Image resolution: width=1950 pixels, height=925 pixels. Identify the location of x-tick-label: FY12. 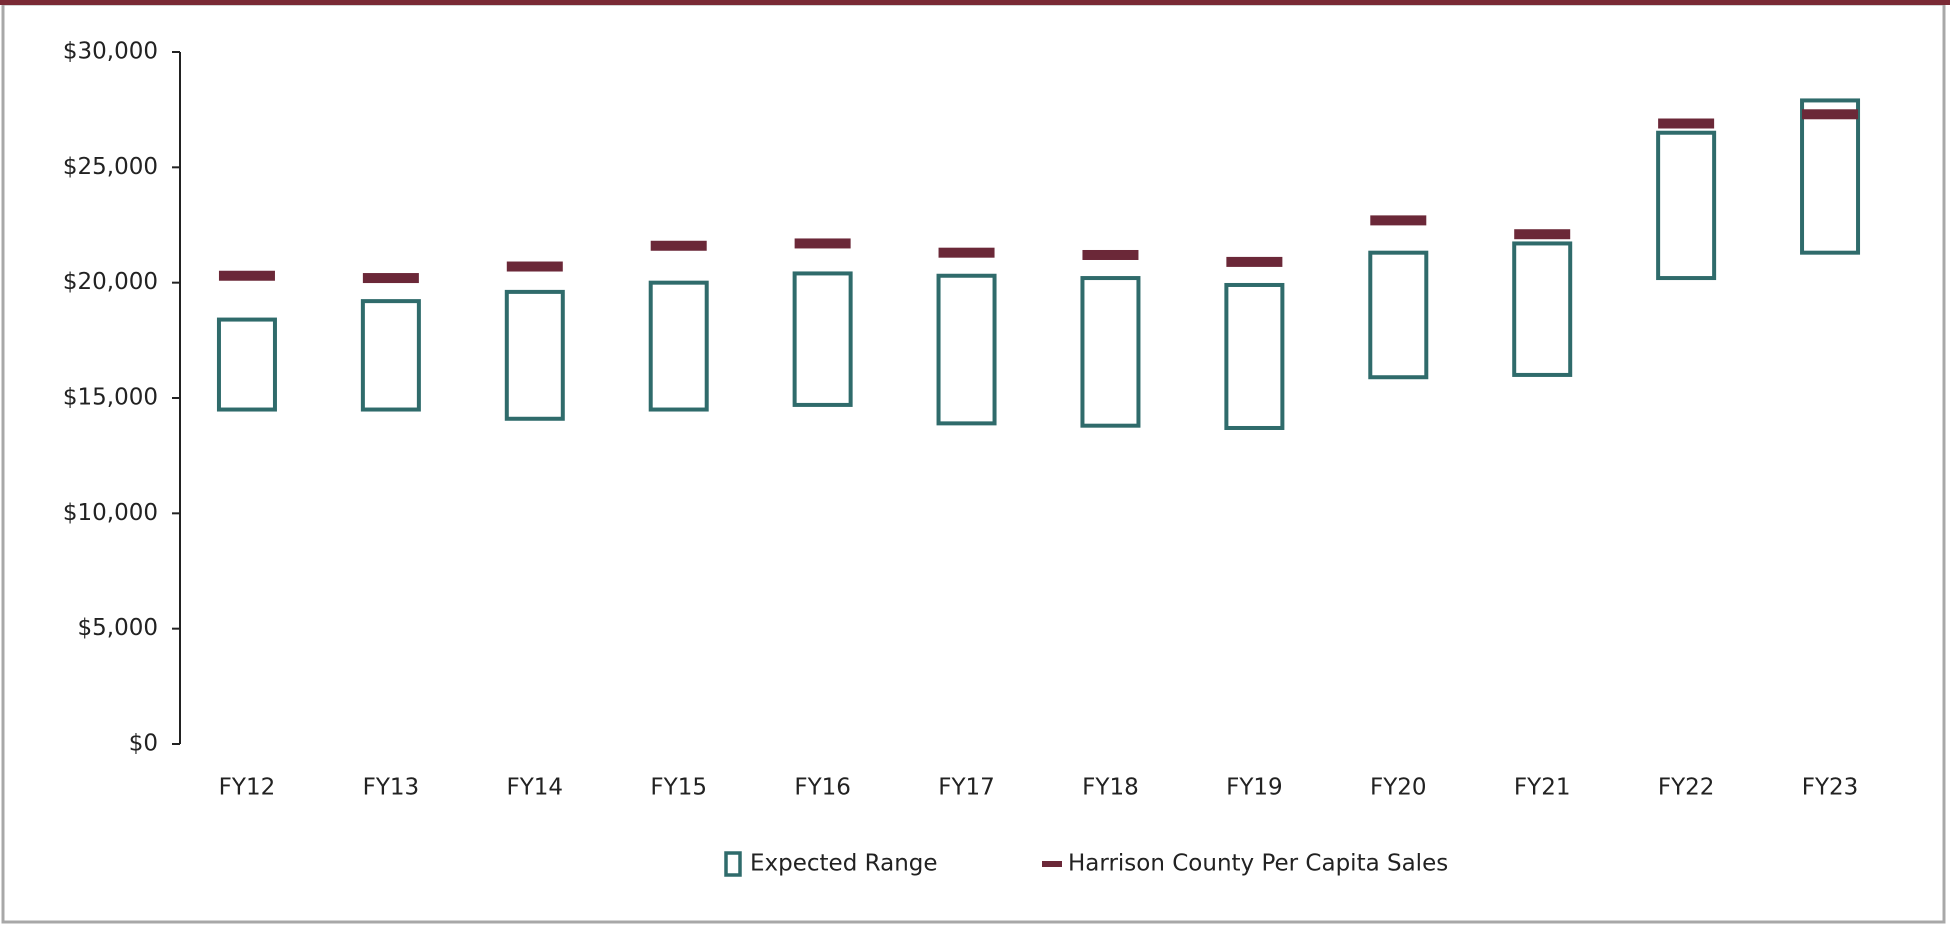
(247, 788).